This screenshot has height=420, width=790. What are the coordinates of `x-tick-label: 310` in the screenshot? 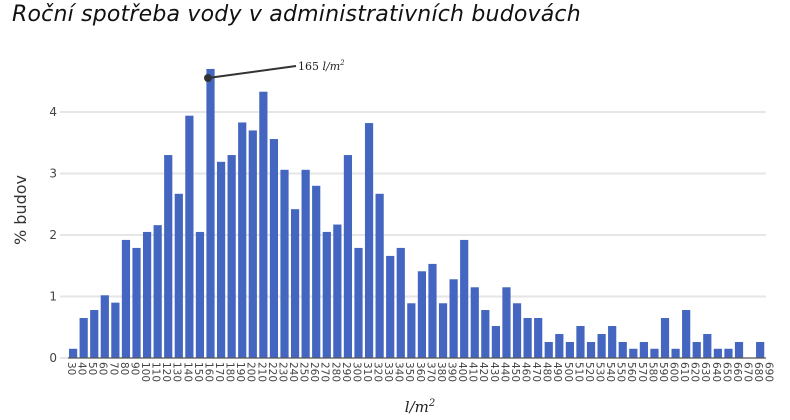 It's located at (367, 372).